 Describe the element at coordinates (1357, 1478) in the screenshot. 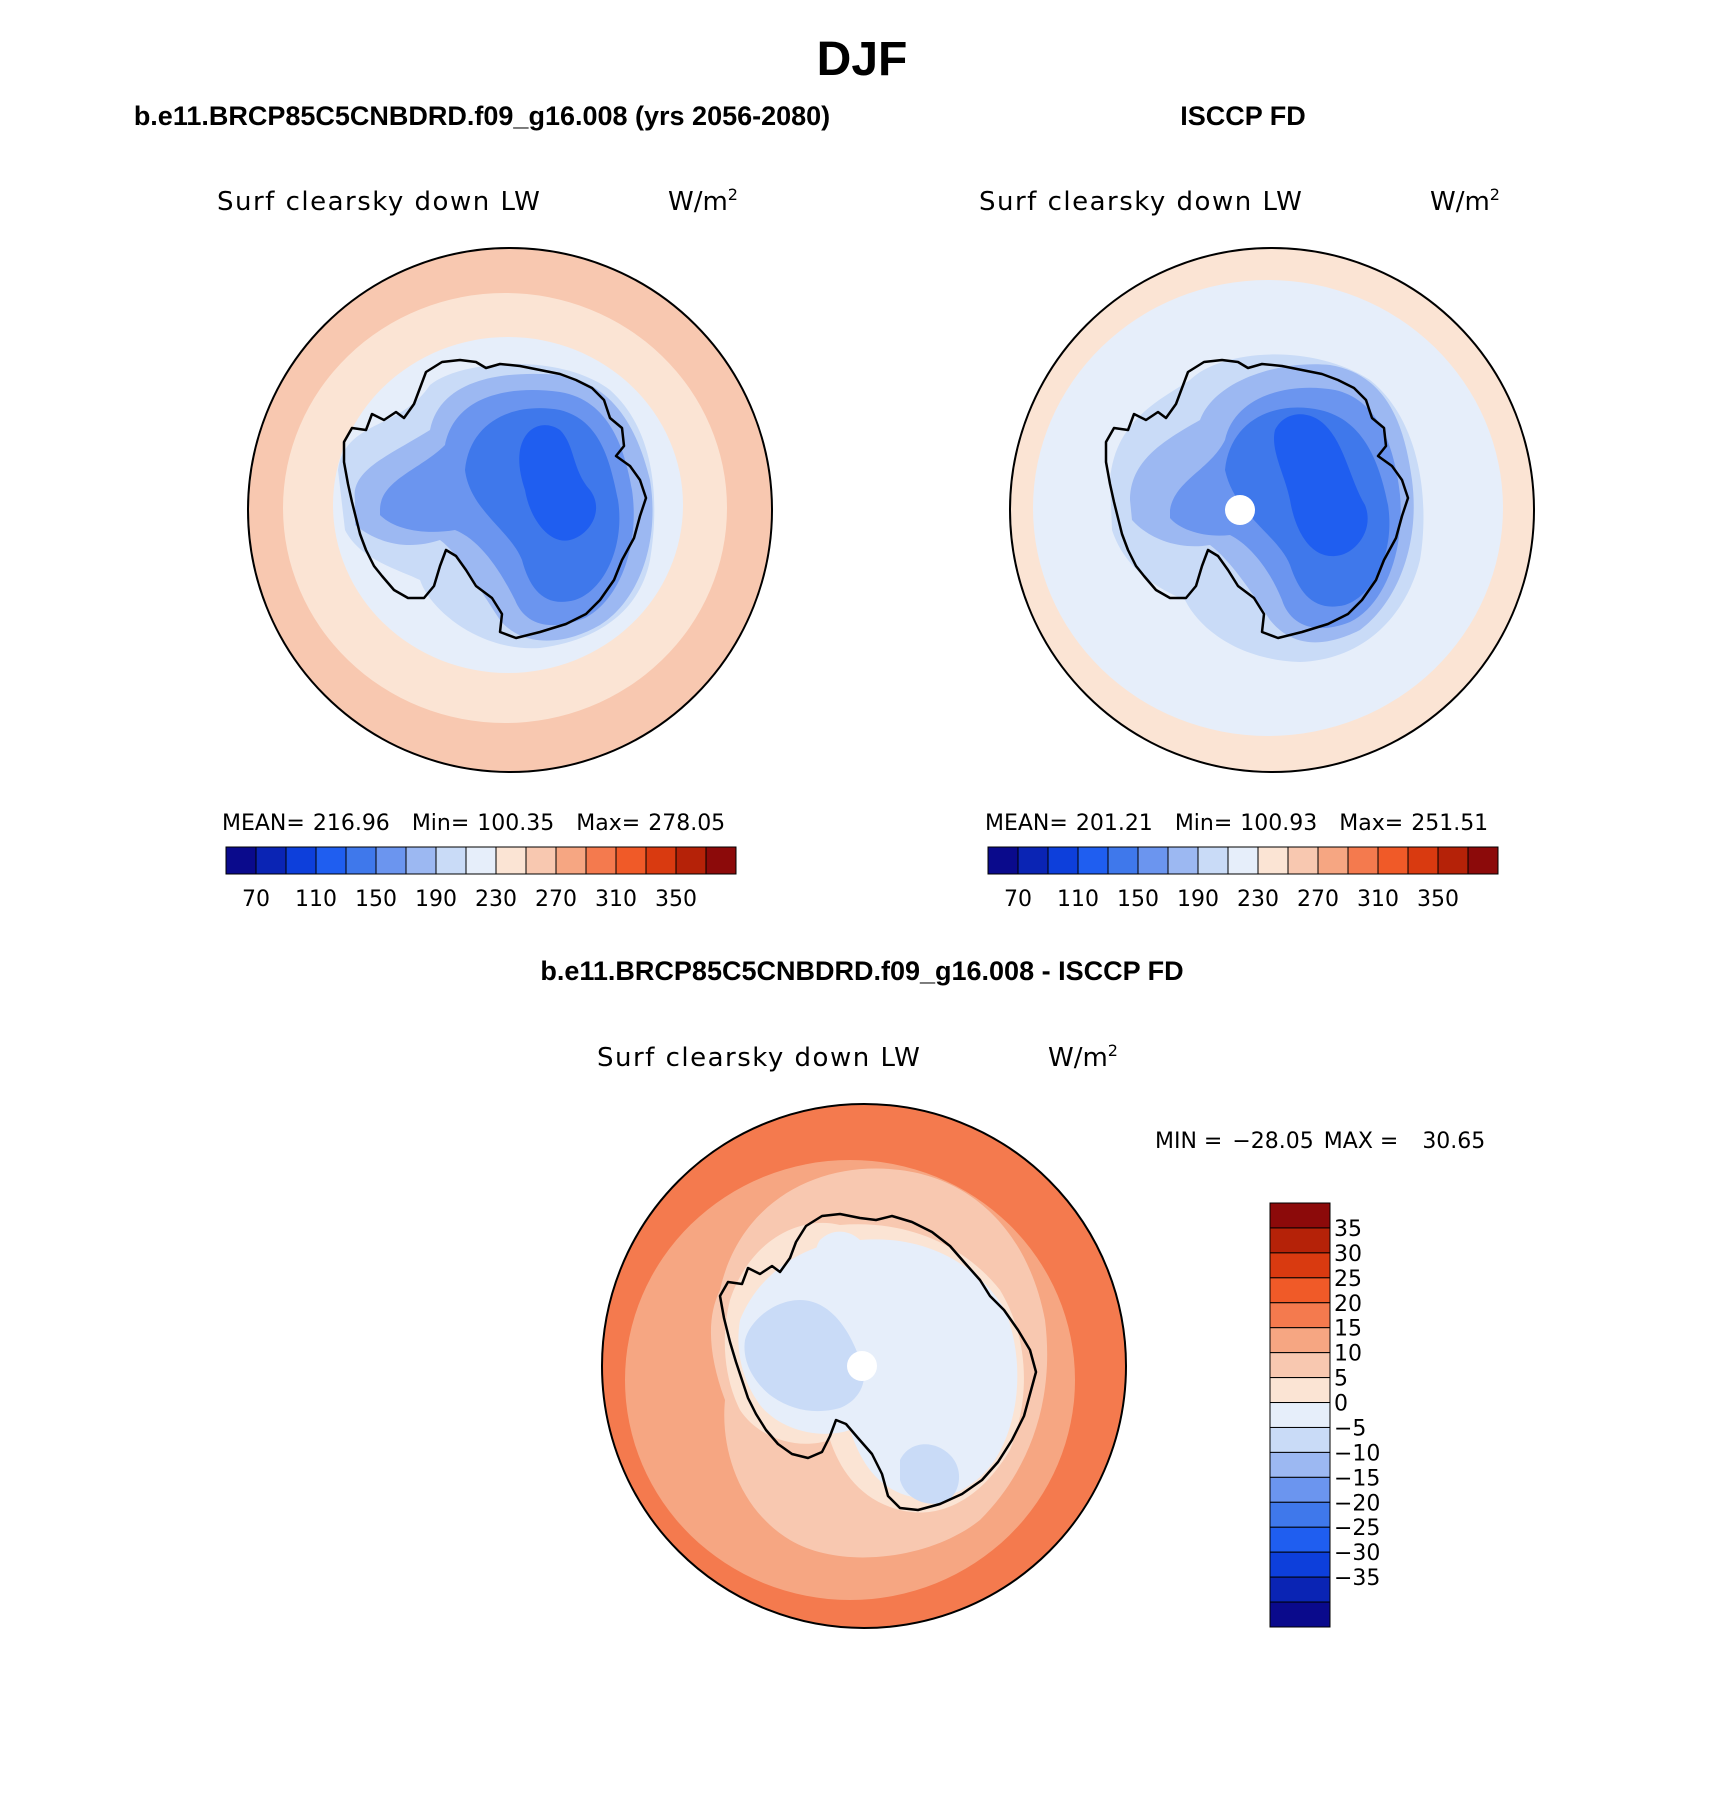

I see `colorbar-tick-label: −15` at that location.